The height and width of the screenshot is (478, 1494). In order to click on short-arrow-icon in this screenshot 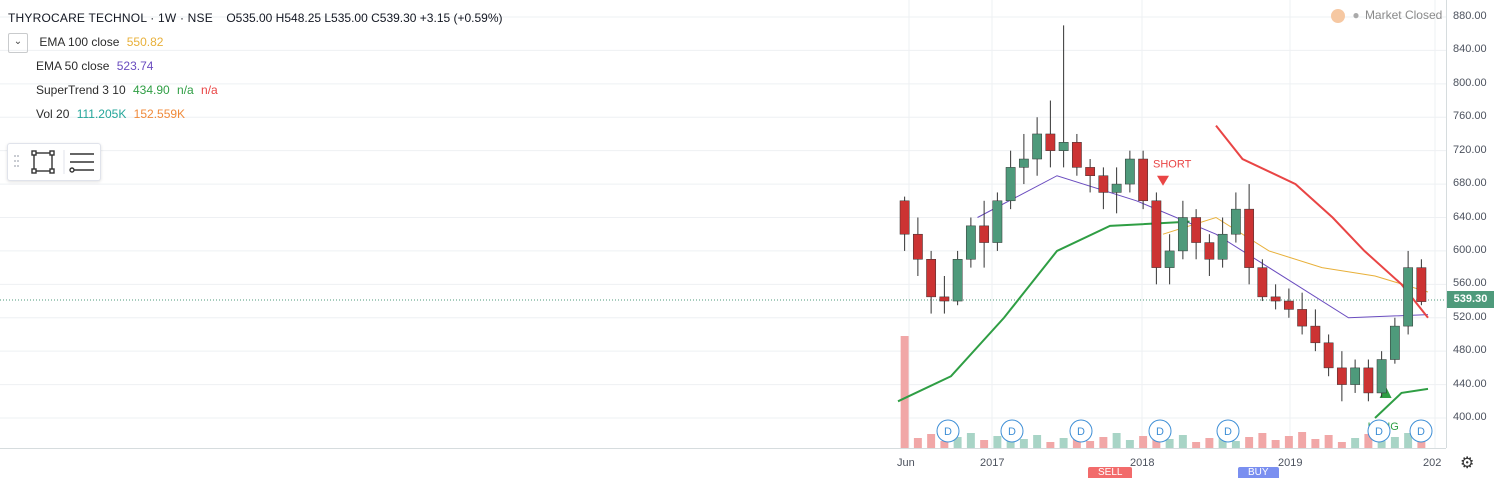, I will do `click(1163, 180)`.